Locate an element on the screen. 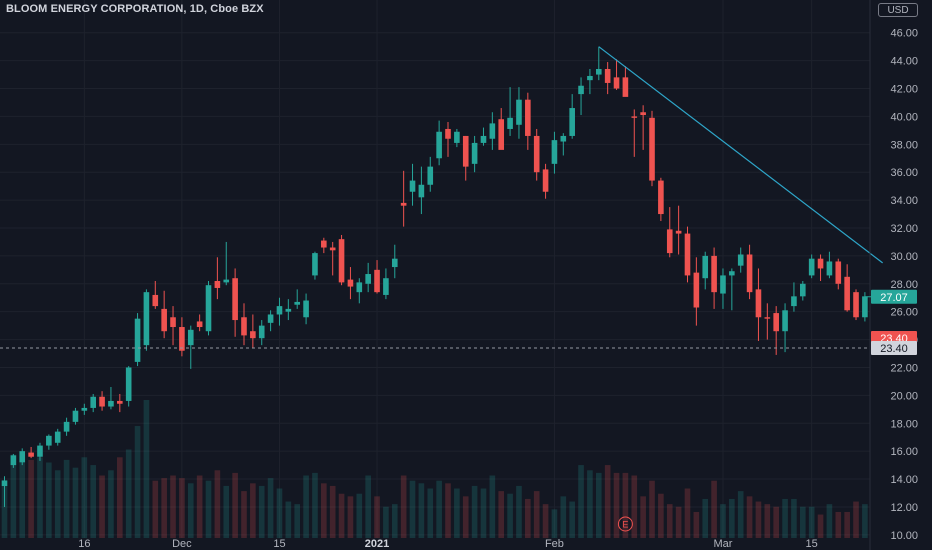  y-tick-label: 14.00 is located at coordinates (904, 480).